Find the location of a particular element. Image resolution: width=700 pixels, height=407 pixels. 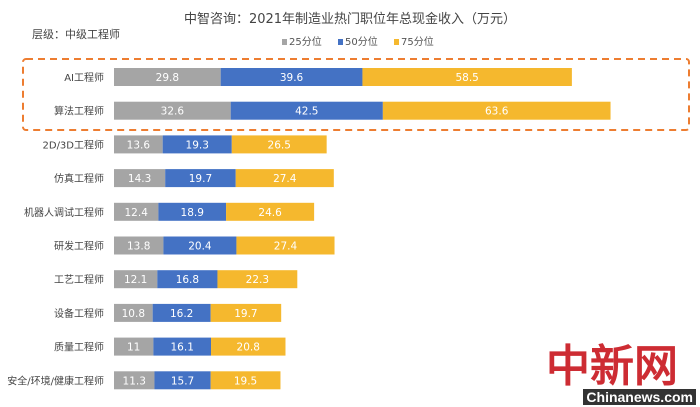

category-label: 研发工程师 is located at coordinates (79, 246).